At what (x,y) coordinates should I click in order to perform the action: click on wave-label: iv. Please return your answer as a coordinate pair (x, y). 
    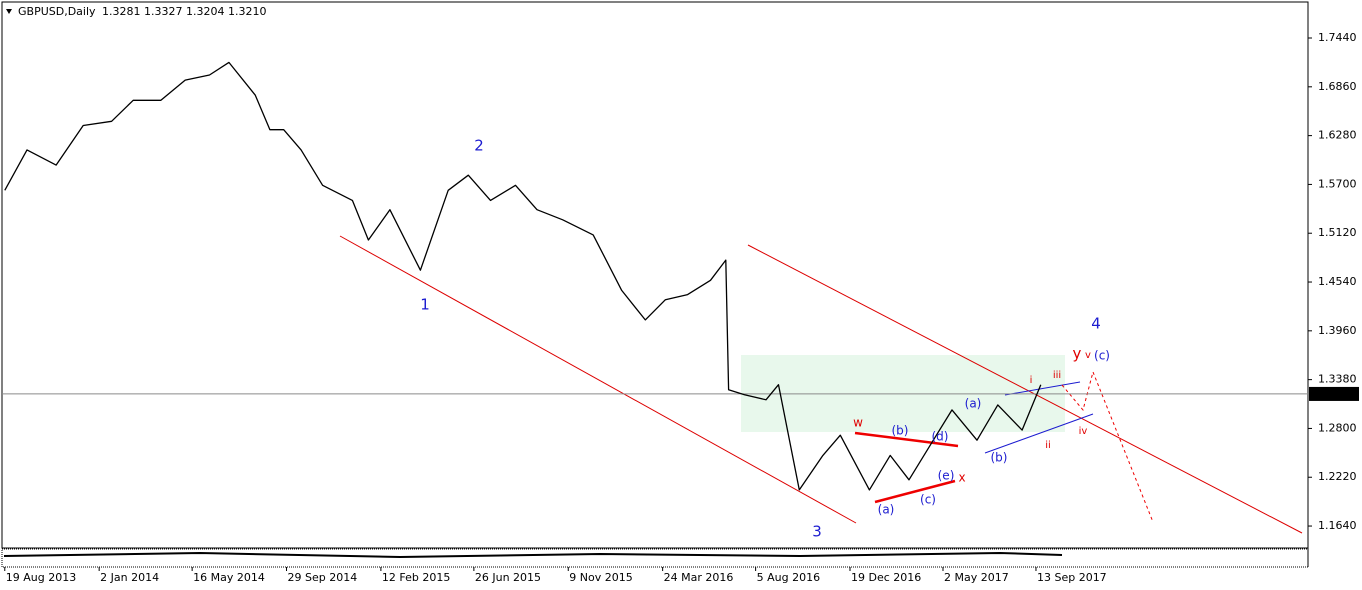
    Looking at the image, I should click on (1083, 431).